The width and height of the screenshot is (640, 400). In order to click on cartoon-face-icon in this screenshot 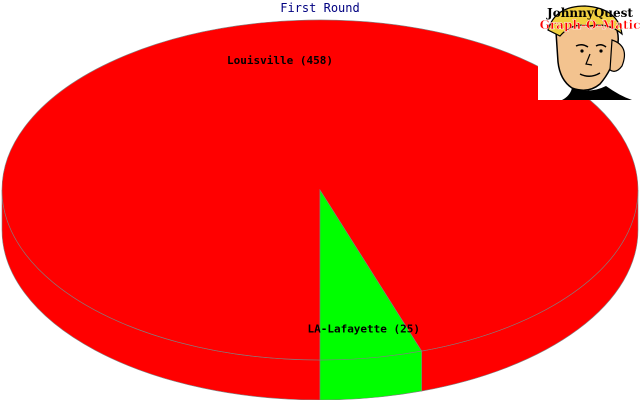, I will do `click(589, 52)`.